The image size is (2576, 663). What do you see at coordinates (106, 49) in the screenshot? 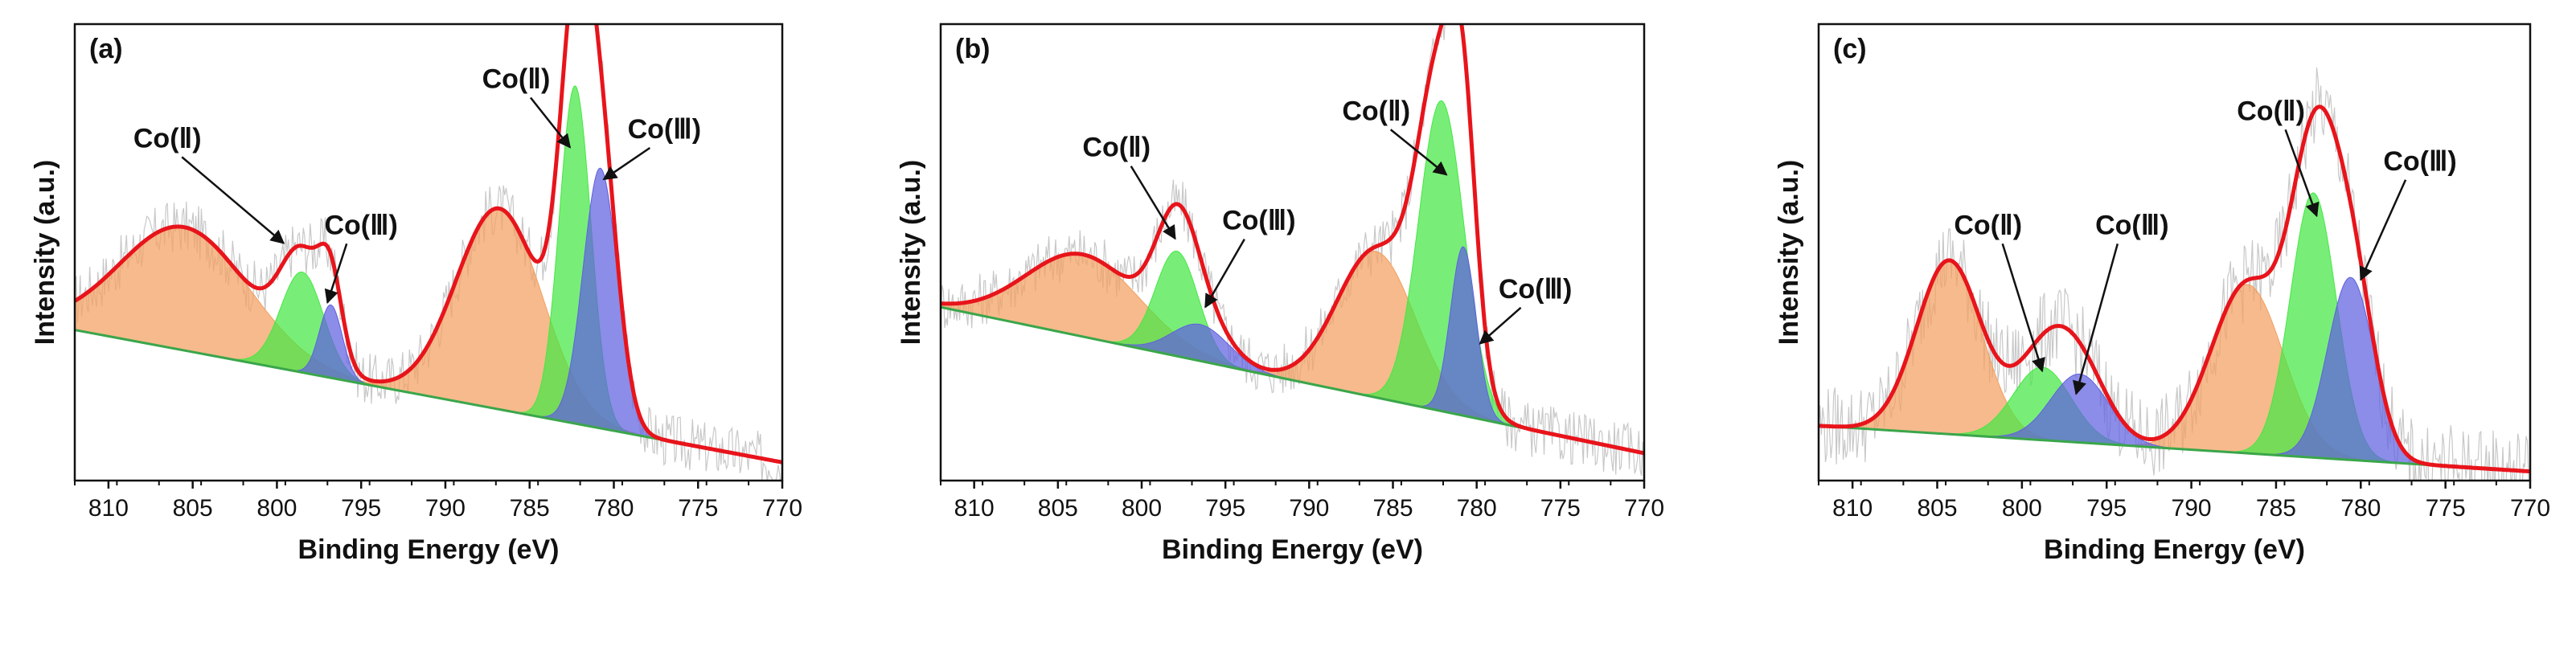
I see `panel-label: (a)` at bounding box center [106, 49].